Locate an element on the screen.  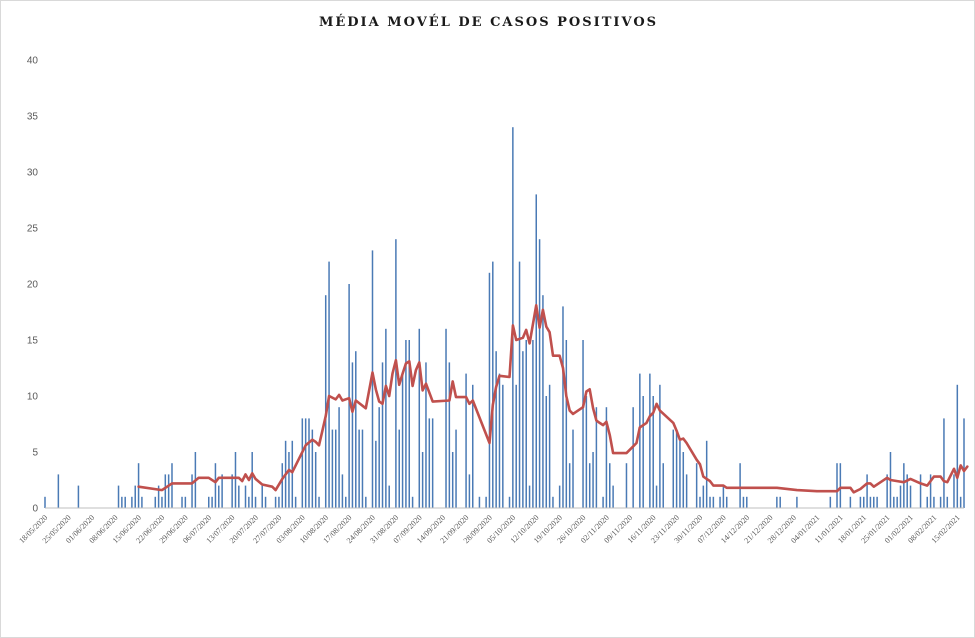
y-tick-label: 5 is located at coordinates (35, 453).